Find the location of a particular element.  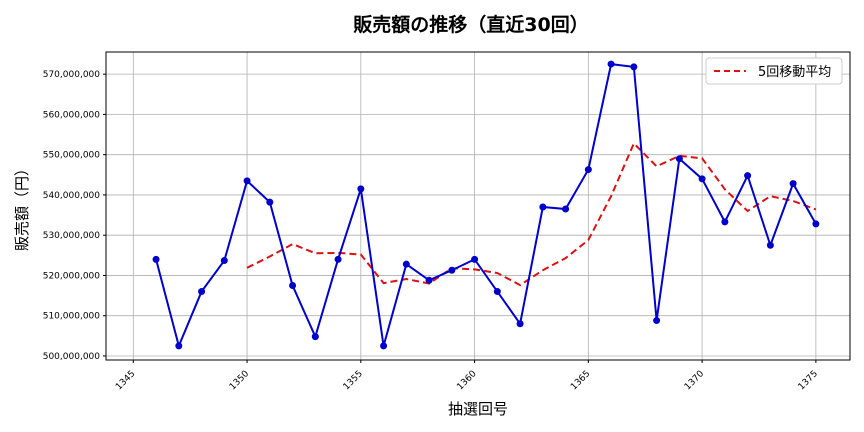

y-tick-label: 550,000,000 is located at coordinates (72, 156).